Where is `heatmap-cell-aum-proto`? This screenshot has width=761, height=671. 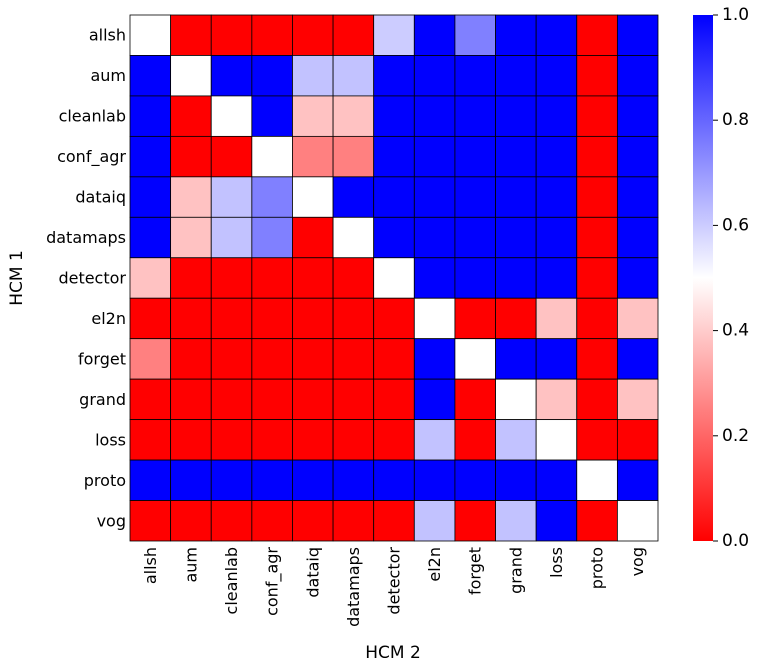
heatmap-cell-aum-proto is located at coordinates (597, 76).